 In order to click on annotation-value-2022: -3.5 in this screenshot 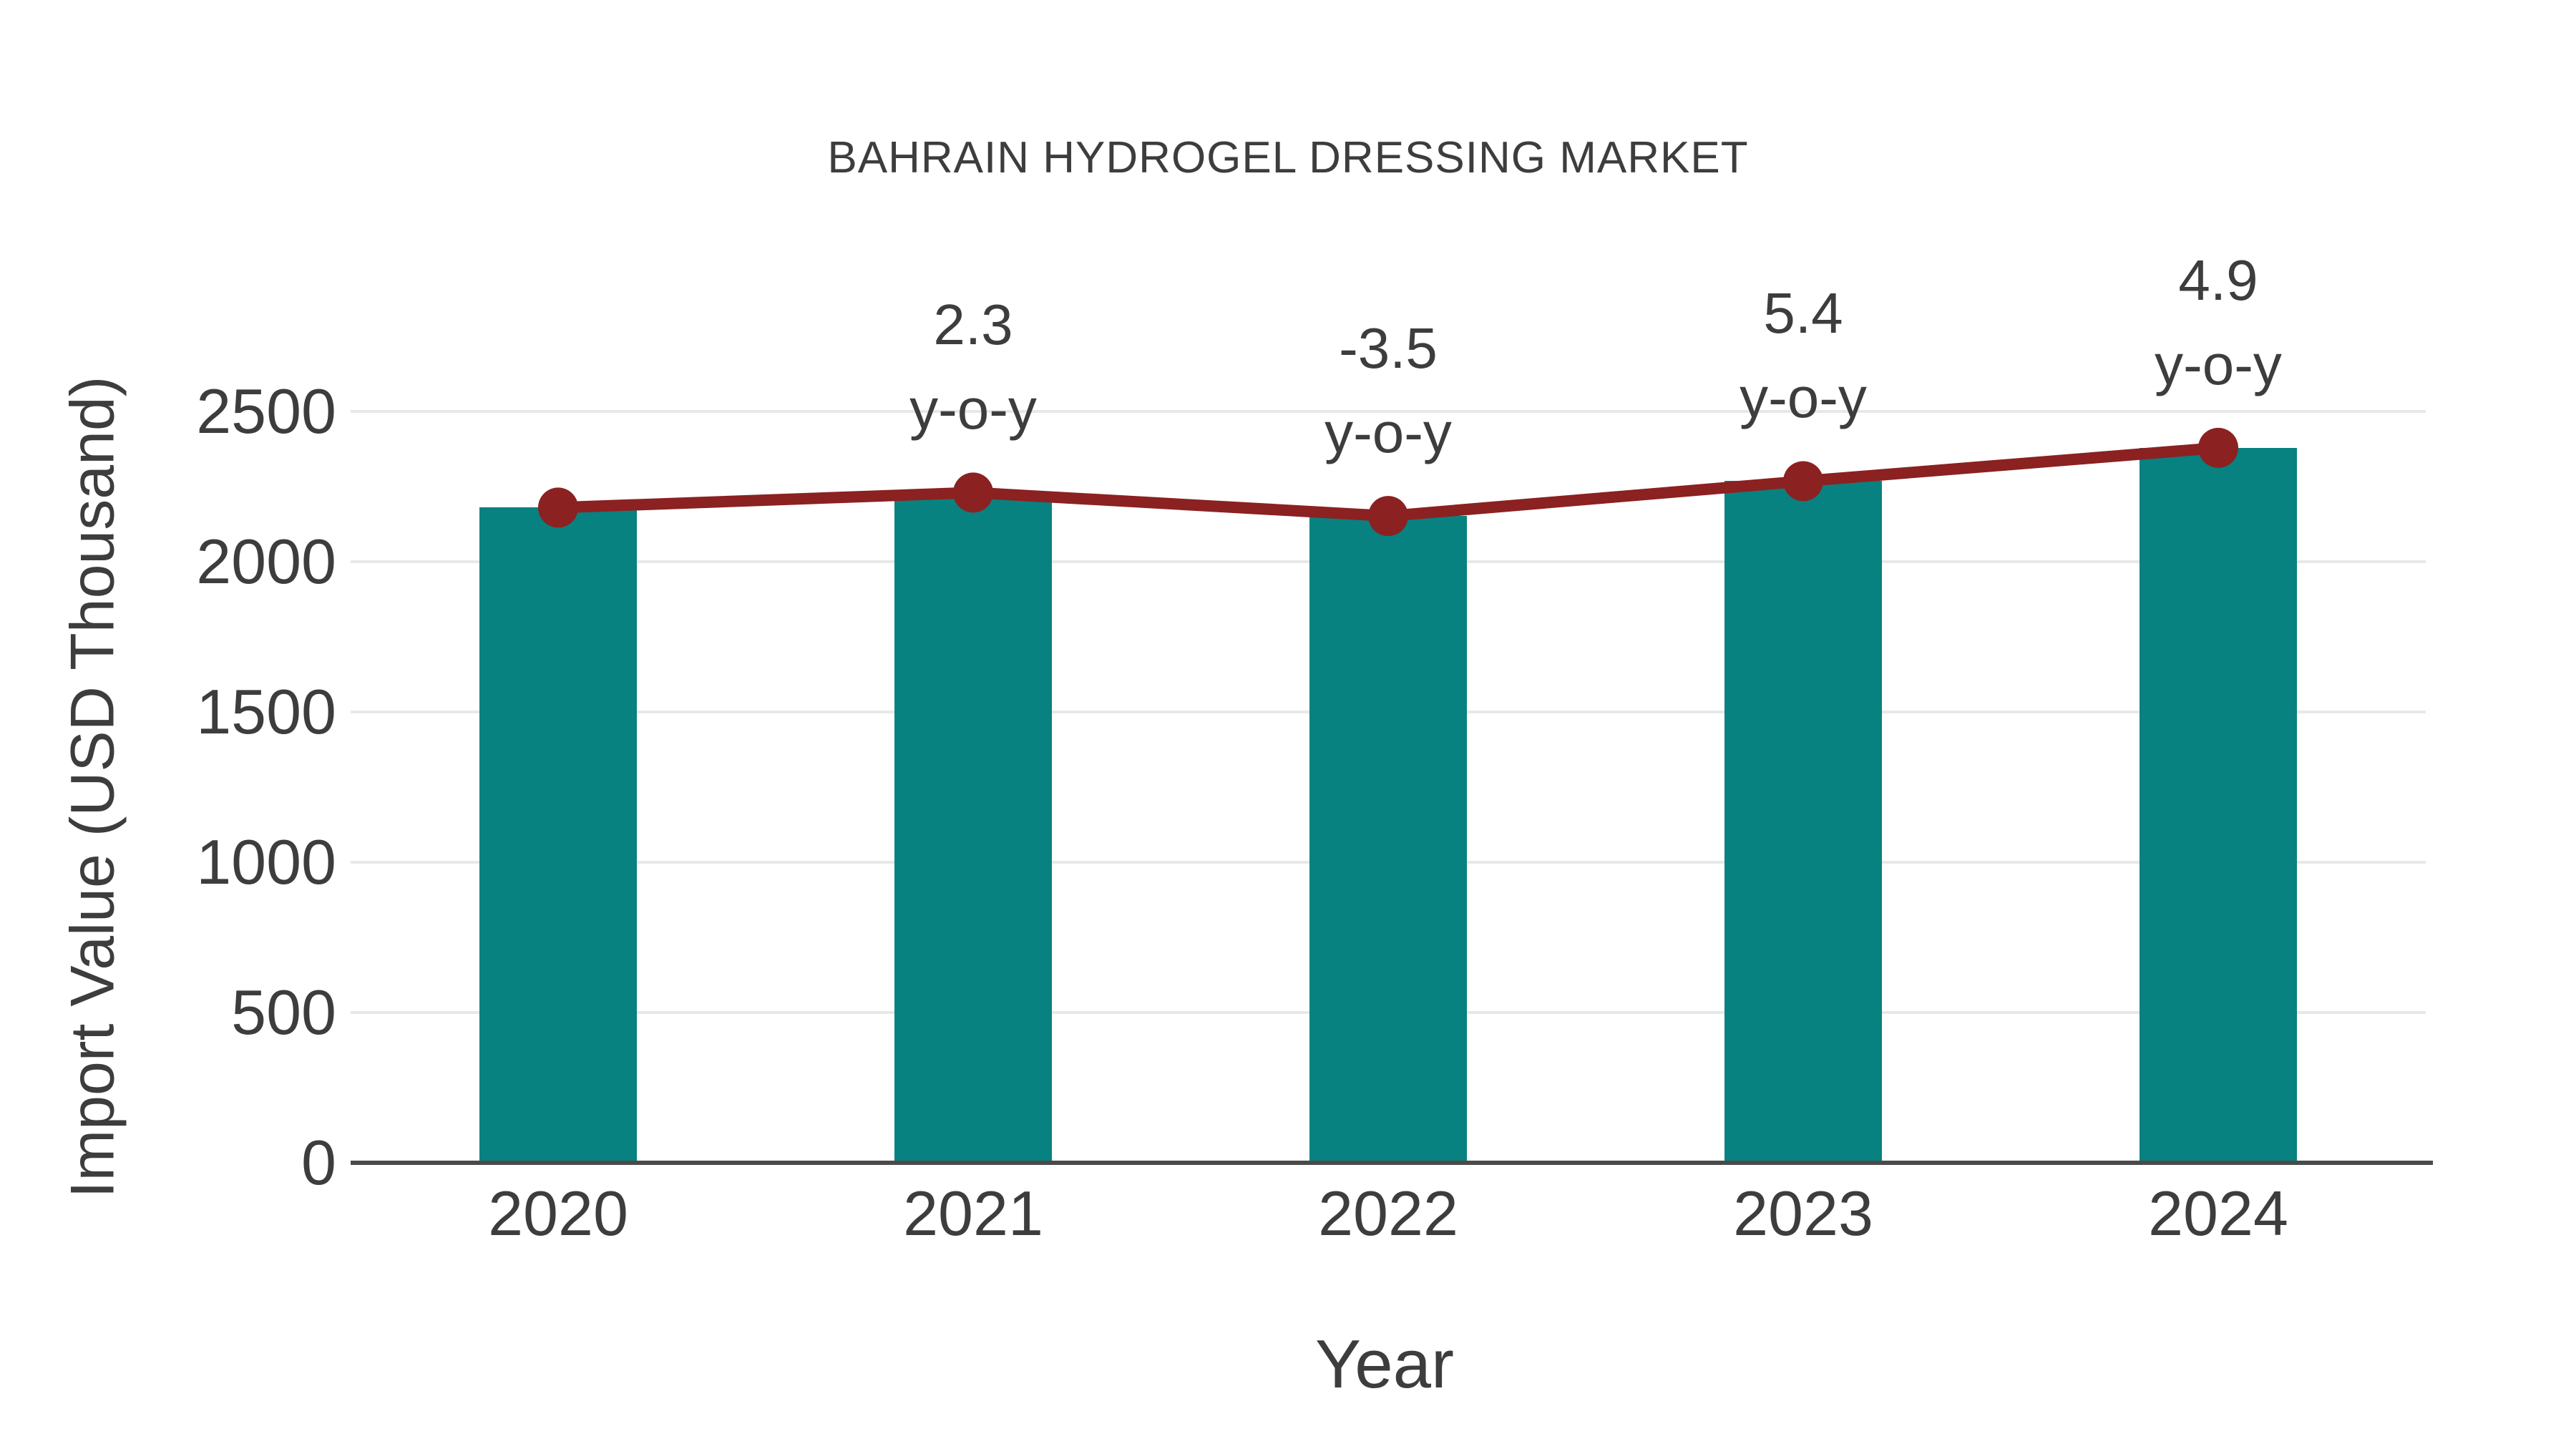, I will do `click(1388, 348)`.